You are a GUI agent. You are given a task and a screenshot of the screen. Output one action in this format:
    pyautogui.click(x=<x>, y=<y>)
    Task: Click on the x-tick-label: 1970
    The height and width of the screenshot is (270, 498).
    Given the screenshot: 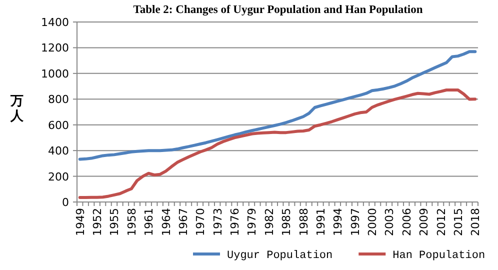 What is the action you would take?
    pyautogui.click(x=201, y=222)
    